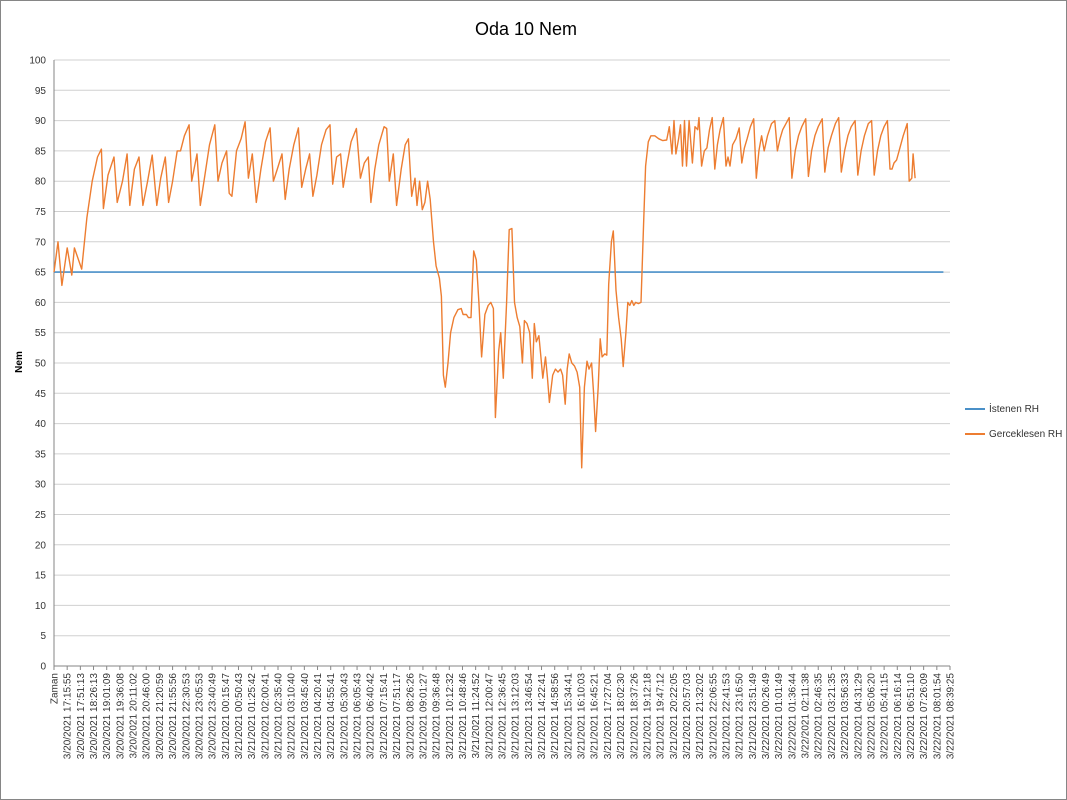  What do you see at coordinates (555, 716) in the screenshot?
I see `x-tick-label: 3/21/2021 14:58:56` at bounding box center [555, 716].